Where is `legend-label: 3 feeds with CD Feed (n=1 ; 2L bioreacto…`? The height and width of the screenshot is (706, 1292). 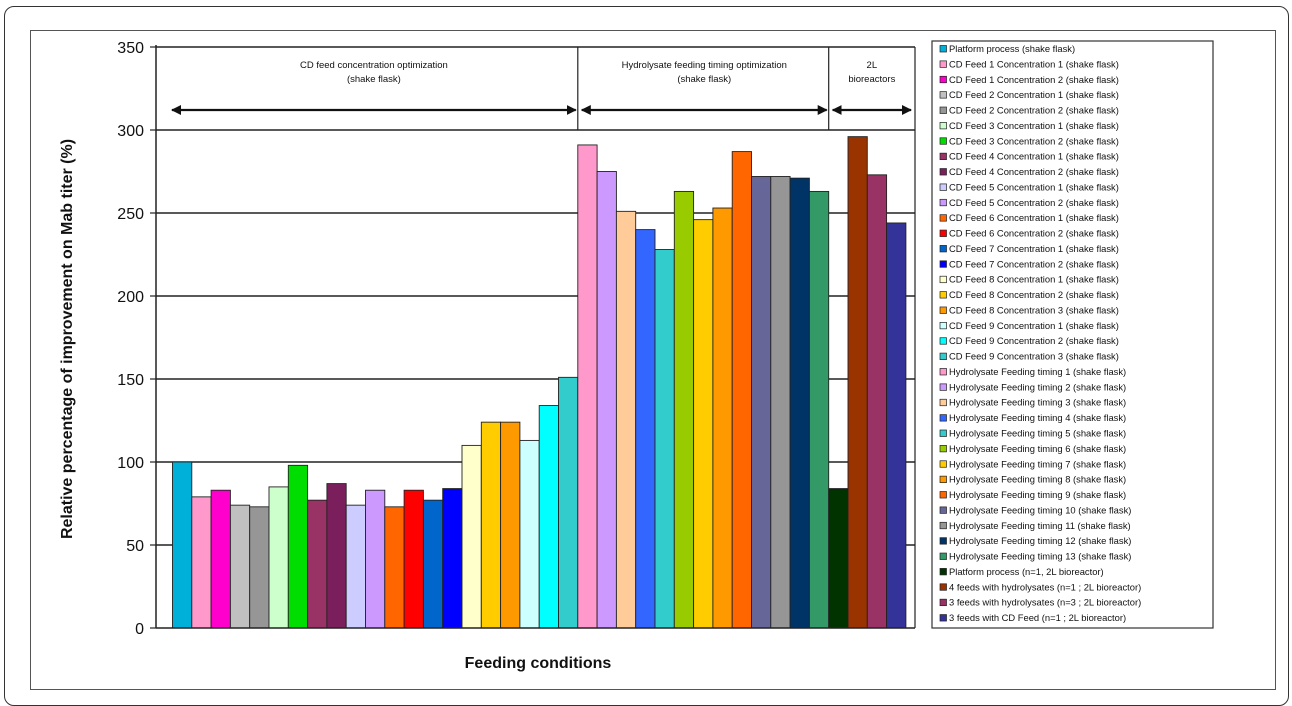 legend-label: 3 feeds with CD Feed (n=1 ; 2L bioreacto… is located at coordinates (1037, 617).